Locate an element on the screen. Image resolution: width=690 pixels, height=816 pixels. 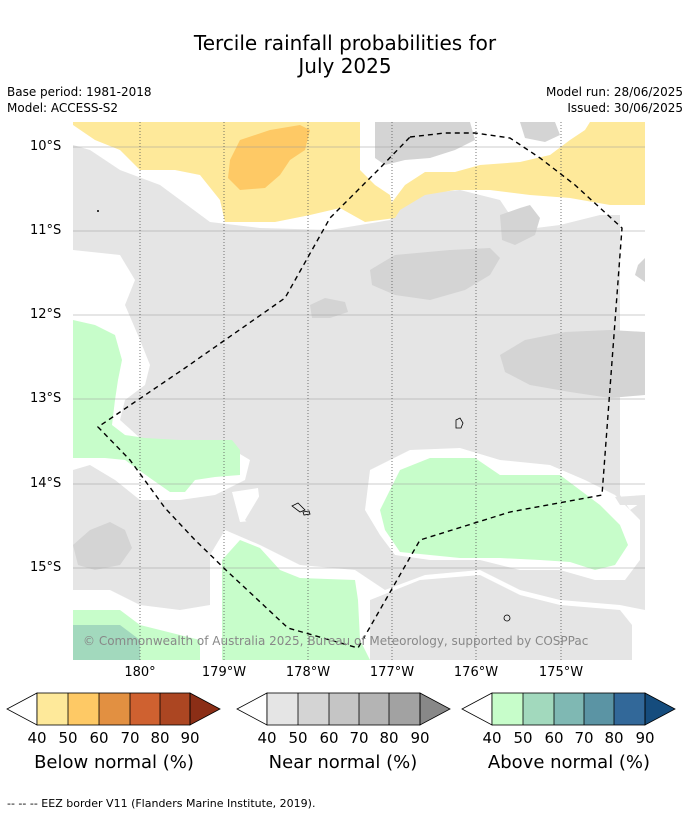
near-tick: 70 is located at coordinates (359, 738).